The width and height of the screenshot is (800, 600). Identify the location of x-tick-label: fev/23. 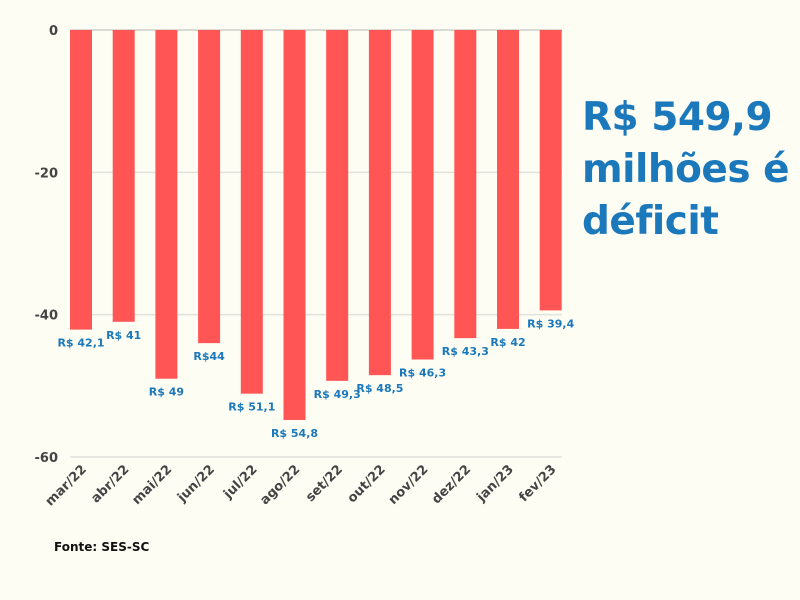
(538, 483).